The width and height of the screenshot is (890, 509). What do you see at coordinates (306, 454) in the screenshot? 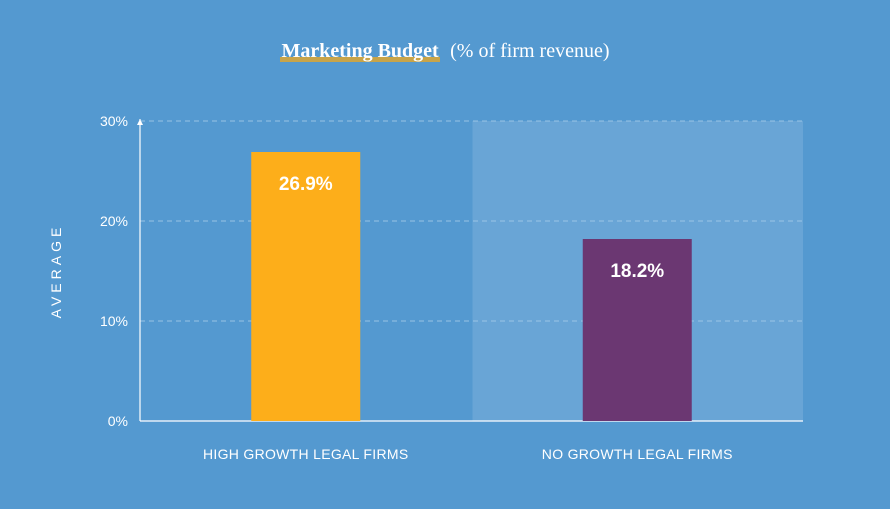
I see `x-category-label-1: HIGH GROWTH LEGAL FIRMS` at bounding box center [306, 454].